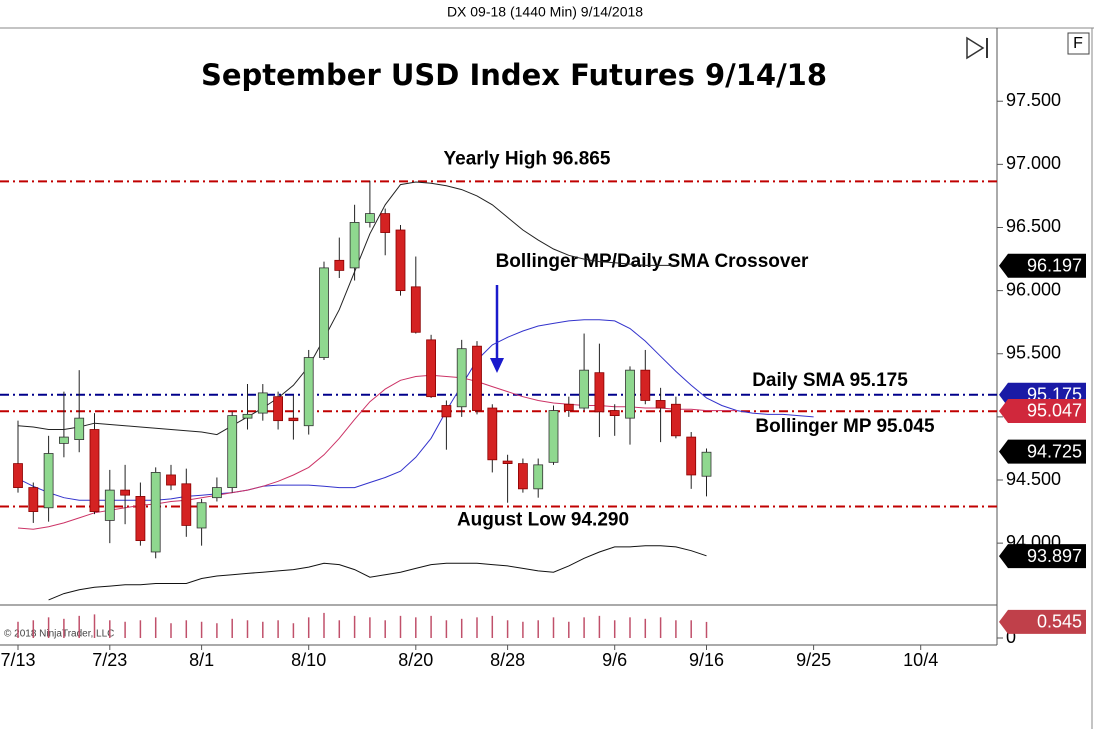 The image size is (1094, 729). What do you see at coordinates (1033, 479) in the screenshot?
I see `y-tick-label: 94.500` at bounding box center [1033, 479].